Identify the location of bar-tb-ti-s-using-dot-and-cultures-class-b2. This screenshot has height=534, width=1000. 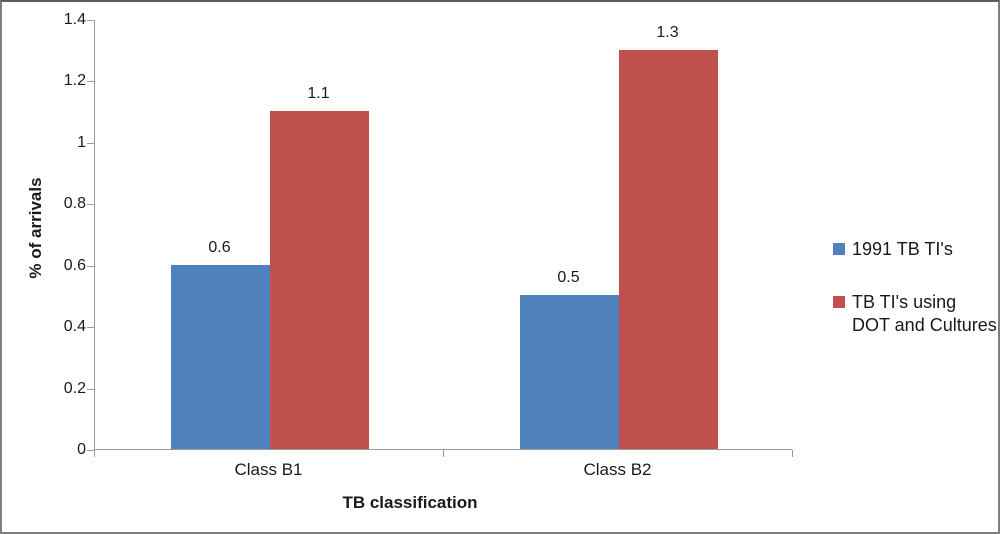
(668, 249).